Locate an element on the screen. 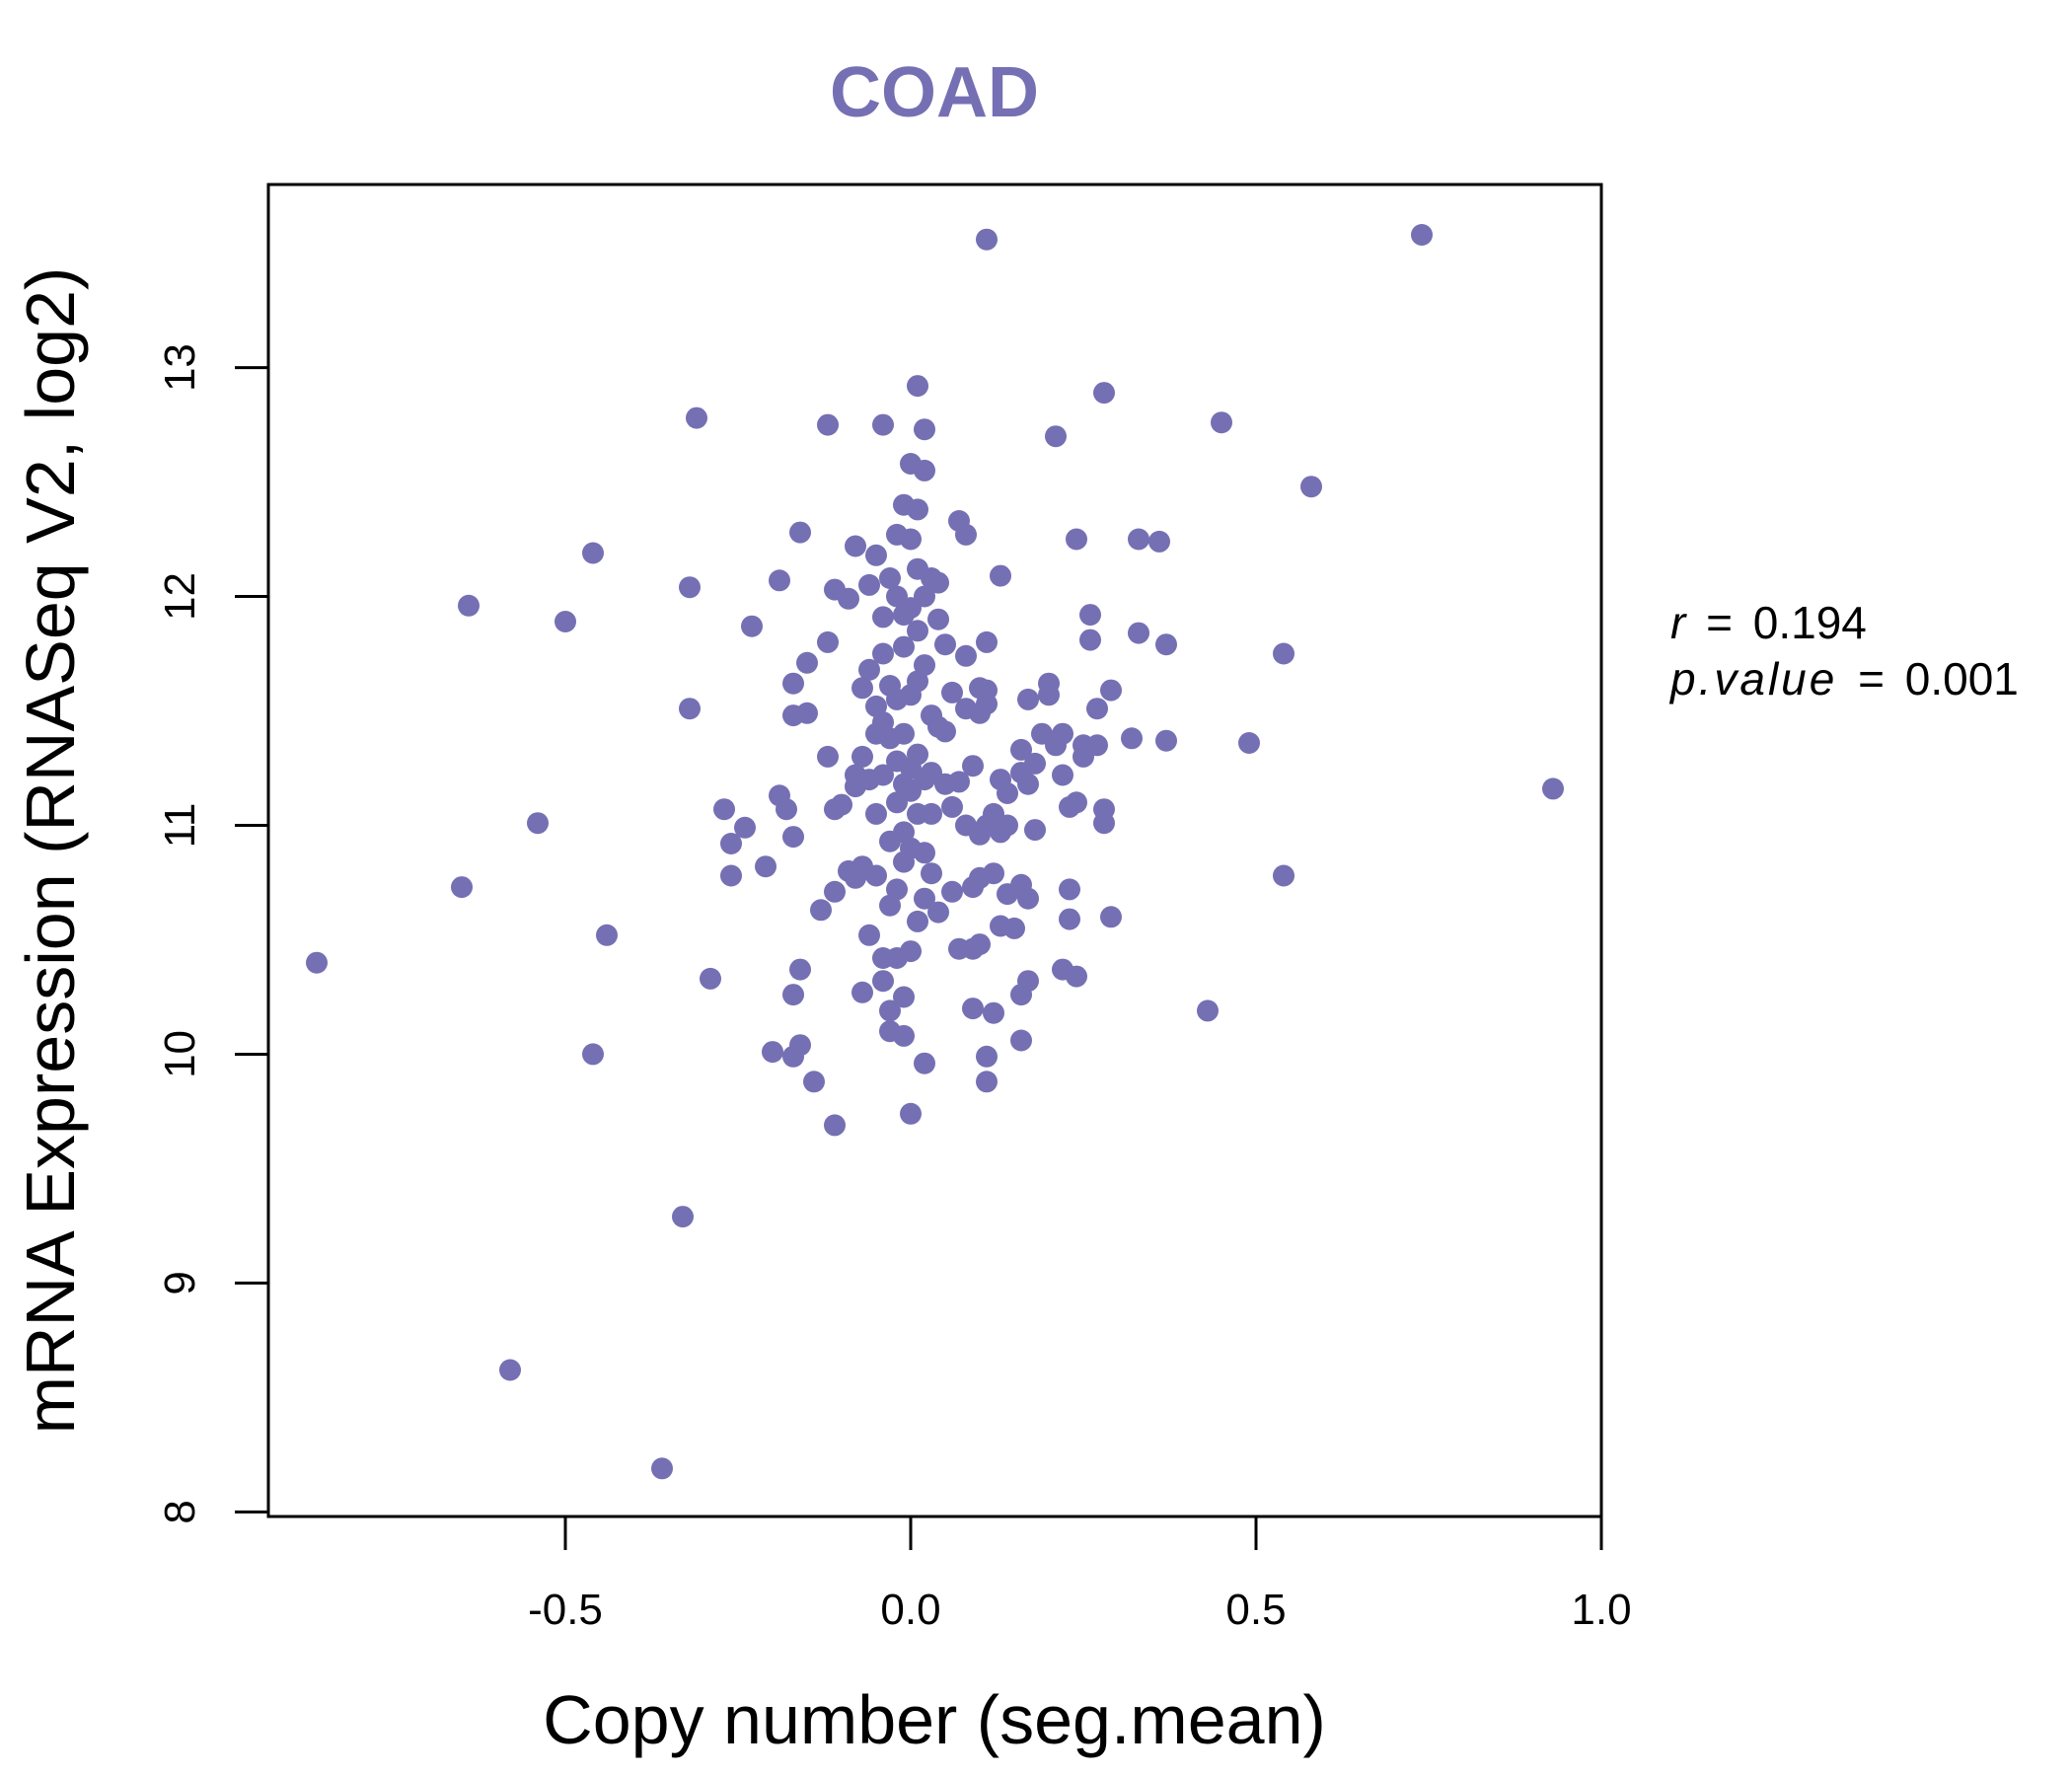 Image resolution: width=2072 pixels, height=1776 pixels. r-label: r is located at coordinates (1679, 622).